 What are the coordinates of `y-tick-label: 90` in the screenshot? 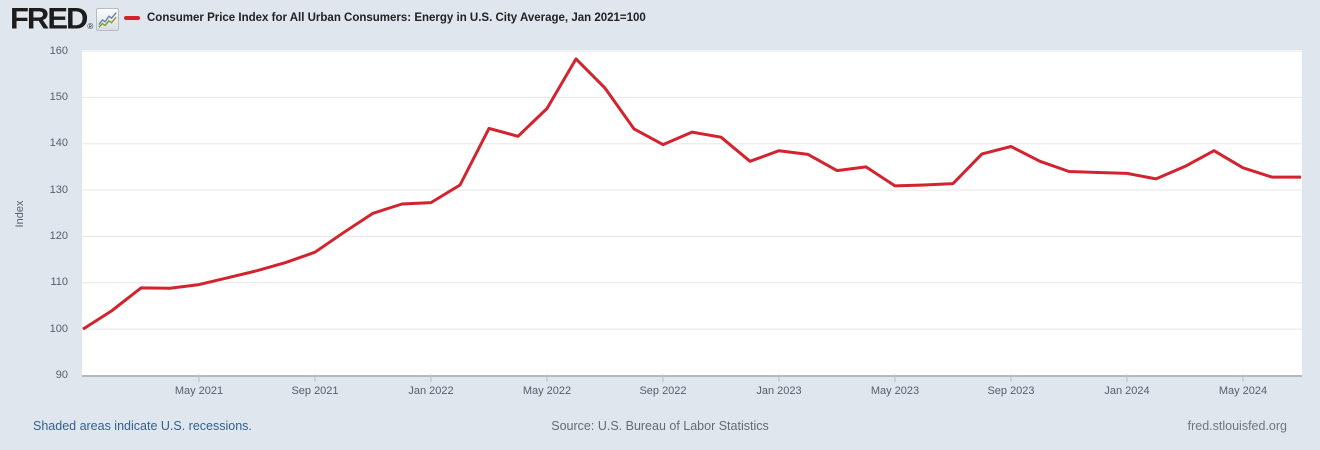 It's located at (61, 375).